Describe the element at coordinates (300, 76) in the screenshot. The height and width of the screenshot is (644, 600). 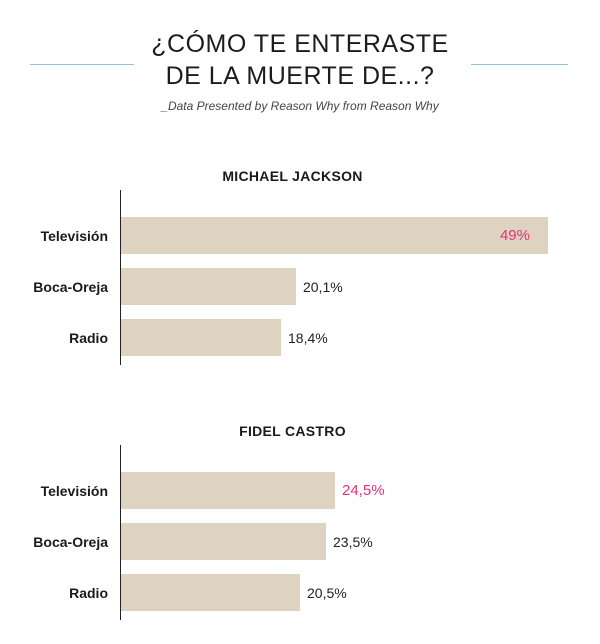
I see `chart-title-line2: DE LA MUERTE DE...?` at that location.